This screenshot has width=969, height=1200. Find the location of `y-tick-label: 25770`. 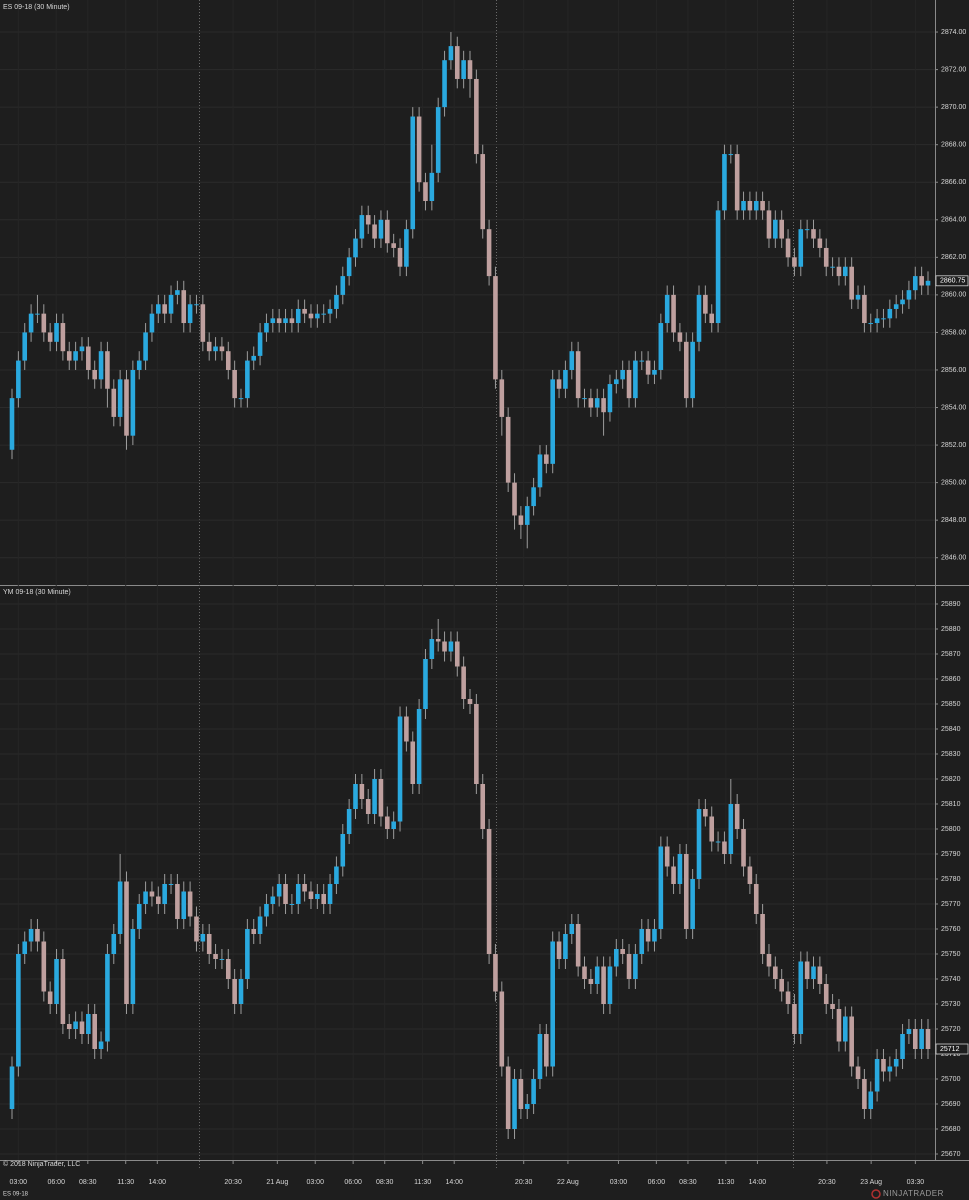

y-tick-label: 25770 is located at coordinates (951, 904).